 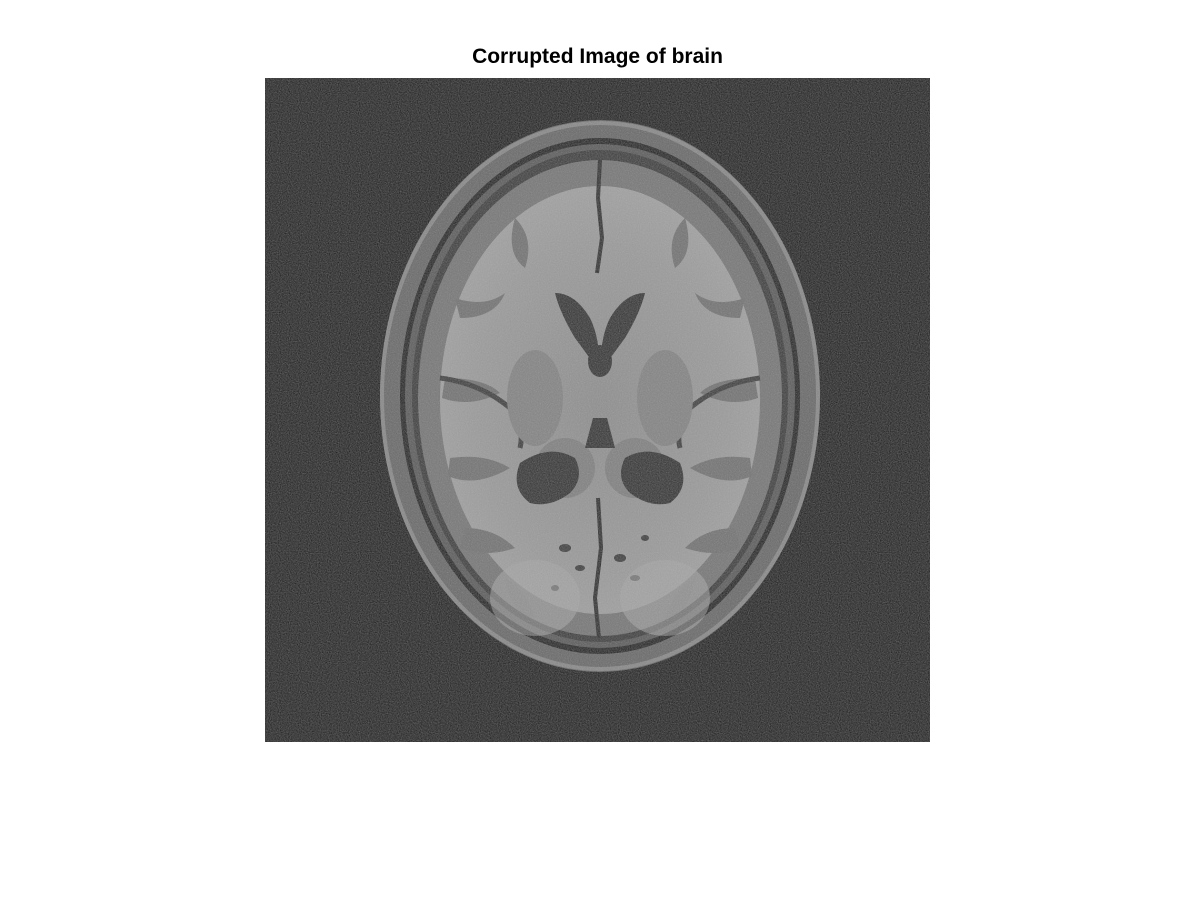 I want to click on third-ventricle, so click(x=600, y=433).